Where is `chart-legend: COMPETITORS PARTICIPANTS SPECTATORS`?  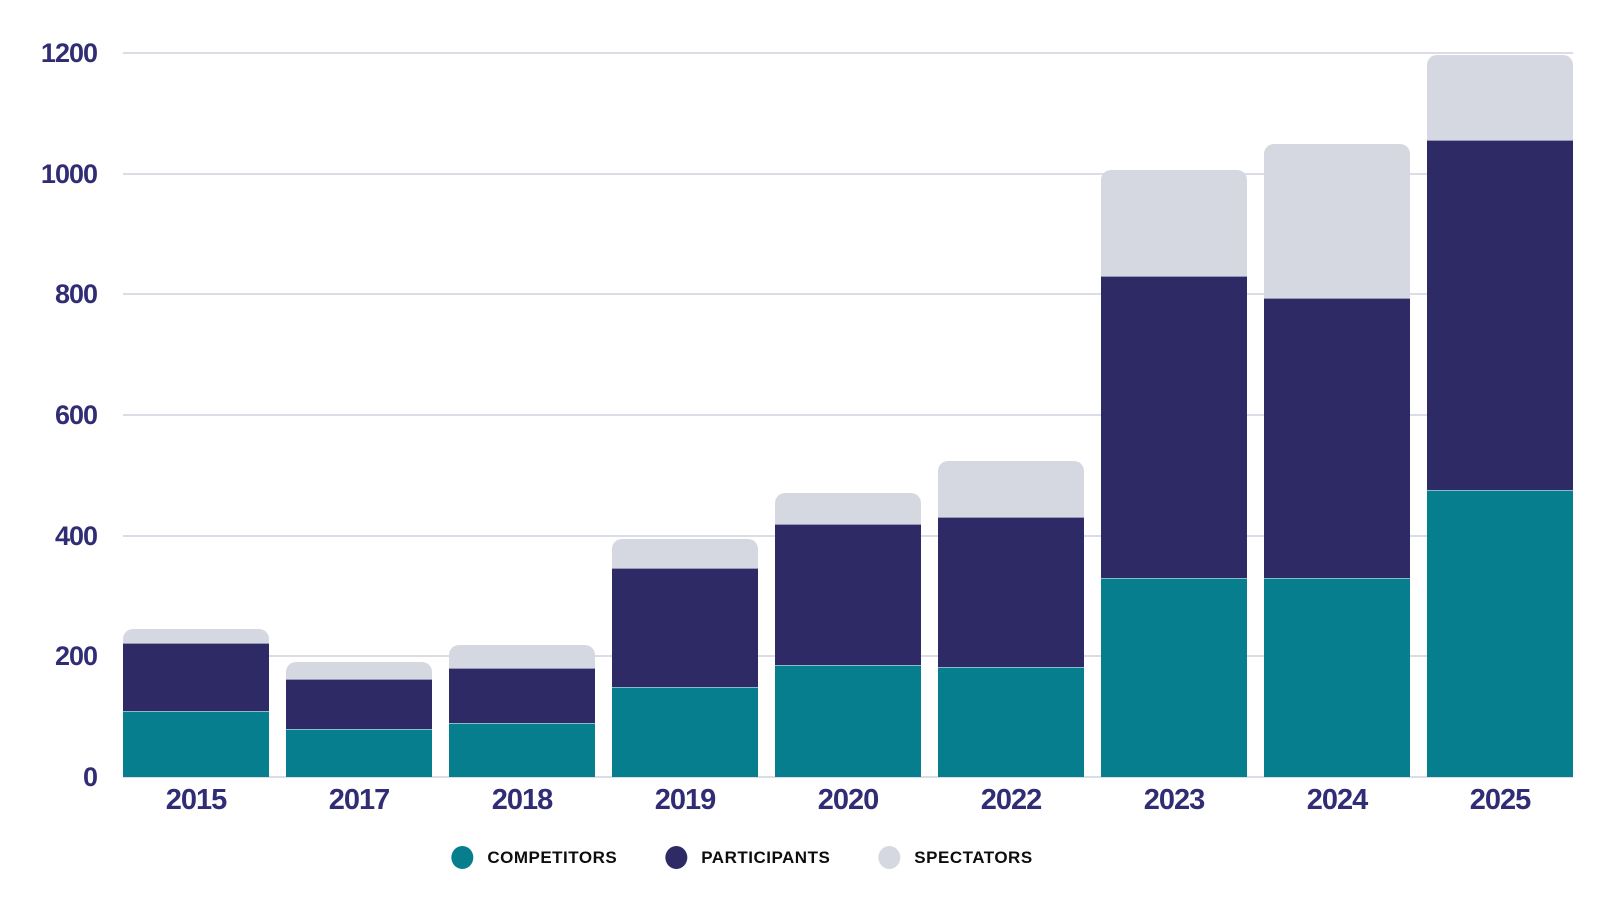
chart-legend: COMPETITORS PARTICIPANTS SPECTATORS is located at coordinates (741, 857).